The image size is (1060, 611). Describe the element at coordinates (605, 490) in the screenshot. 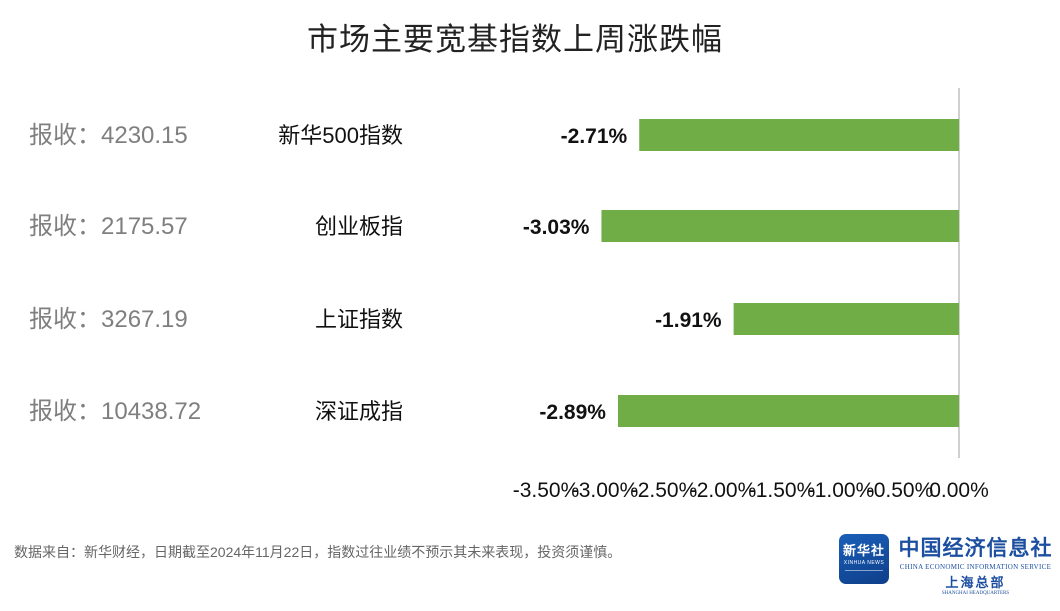

I see `x-tick-label: -3.00%` at that location.